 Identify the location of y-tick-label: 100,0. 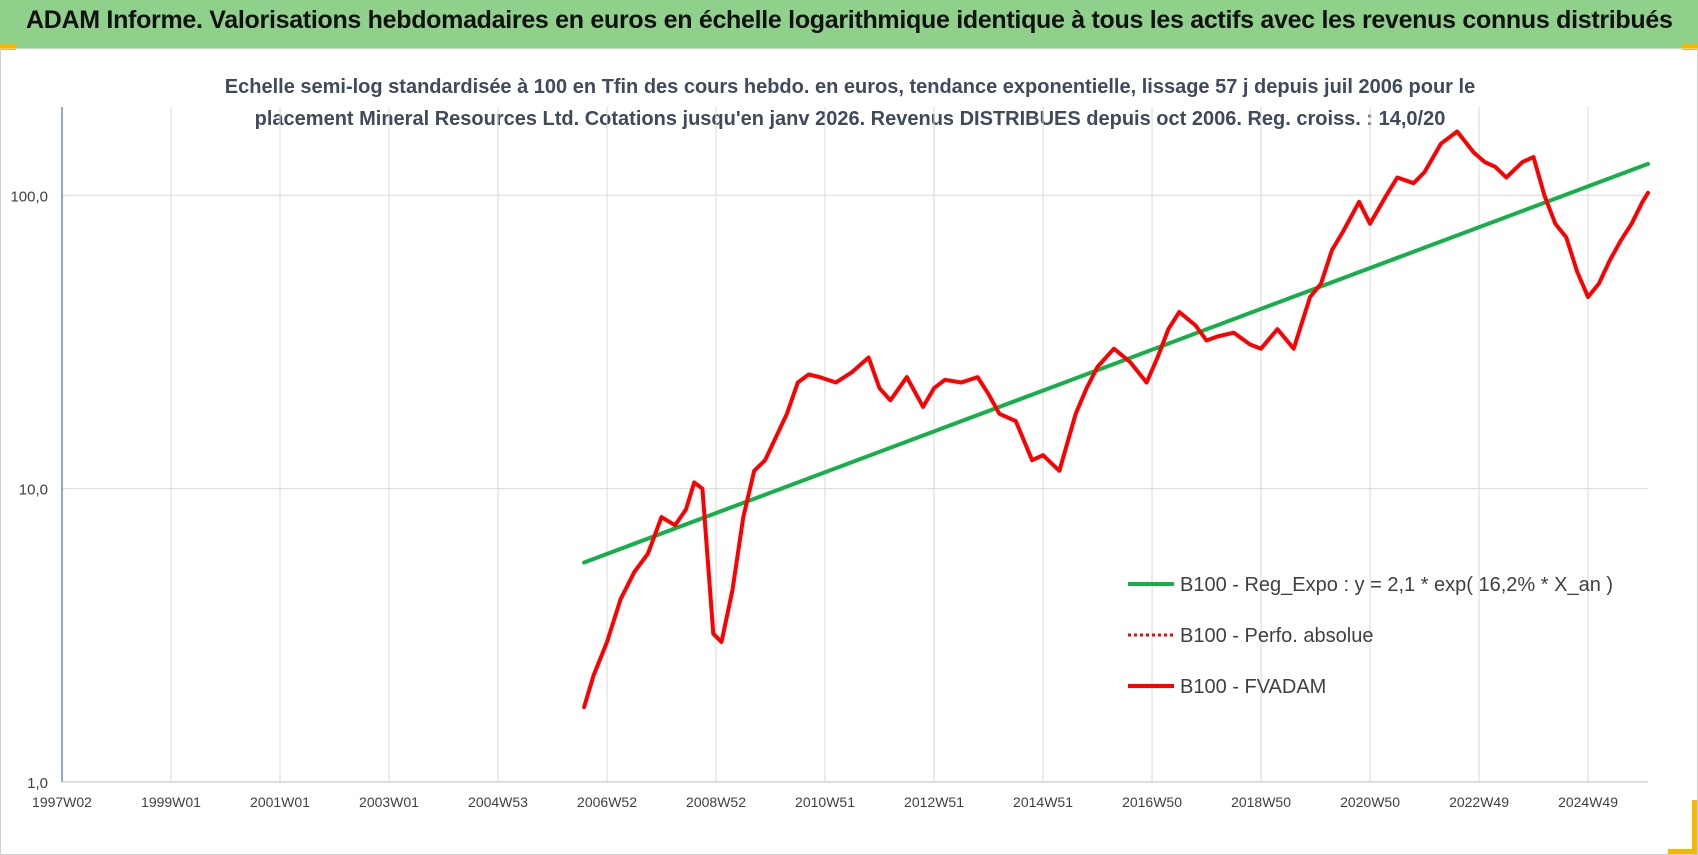
(29, 196).